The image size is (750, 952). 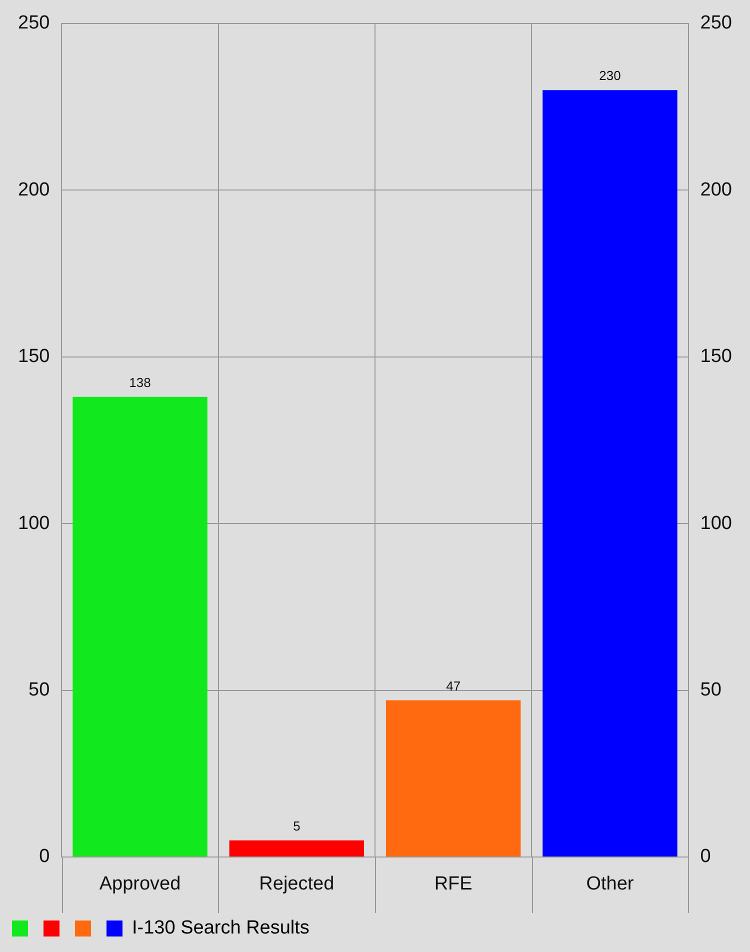 What do you see at coordinates (39, 690) in the screenshot?
I see `y-tick-label: 50` at bounding box center [39, 690].